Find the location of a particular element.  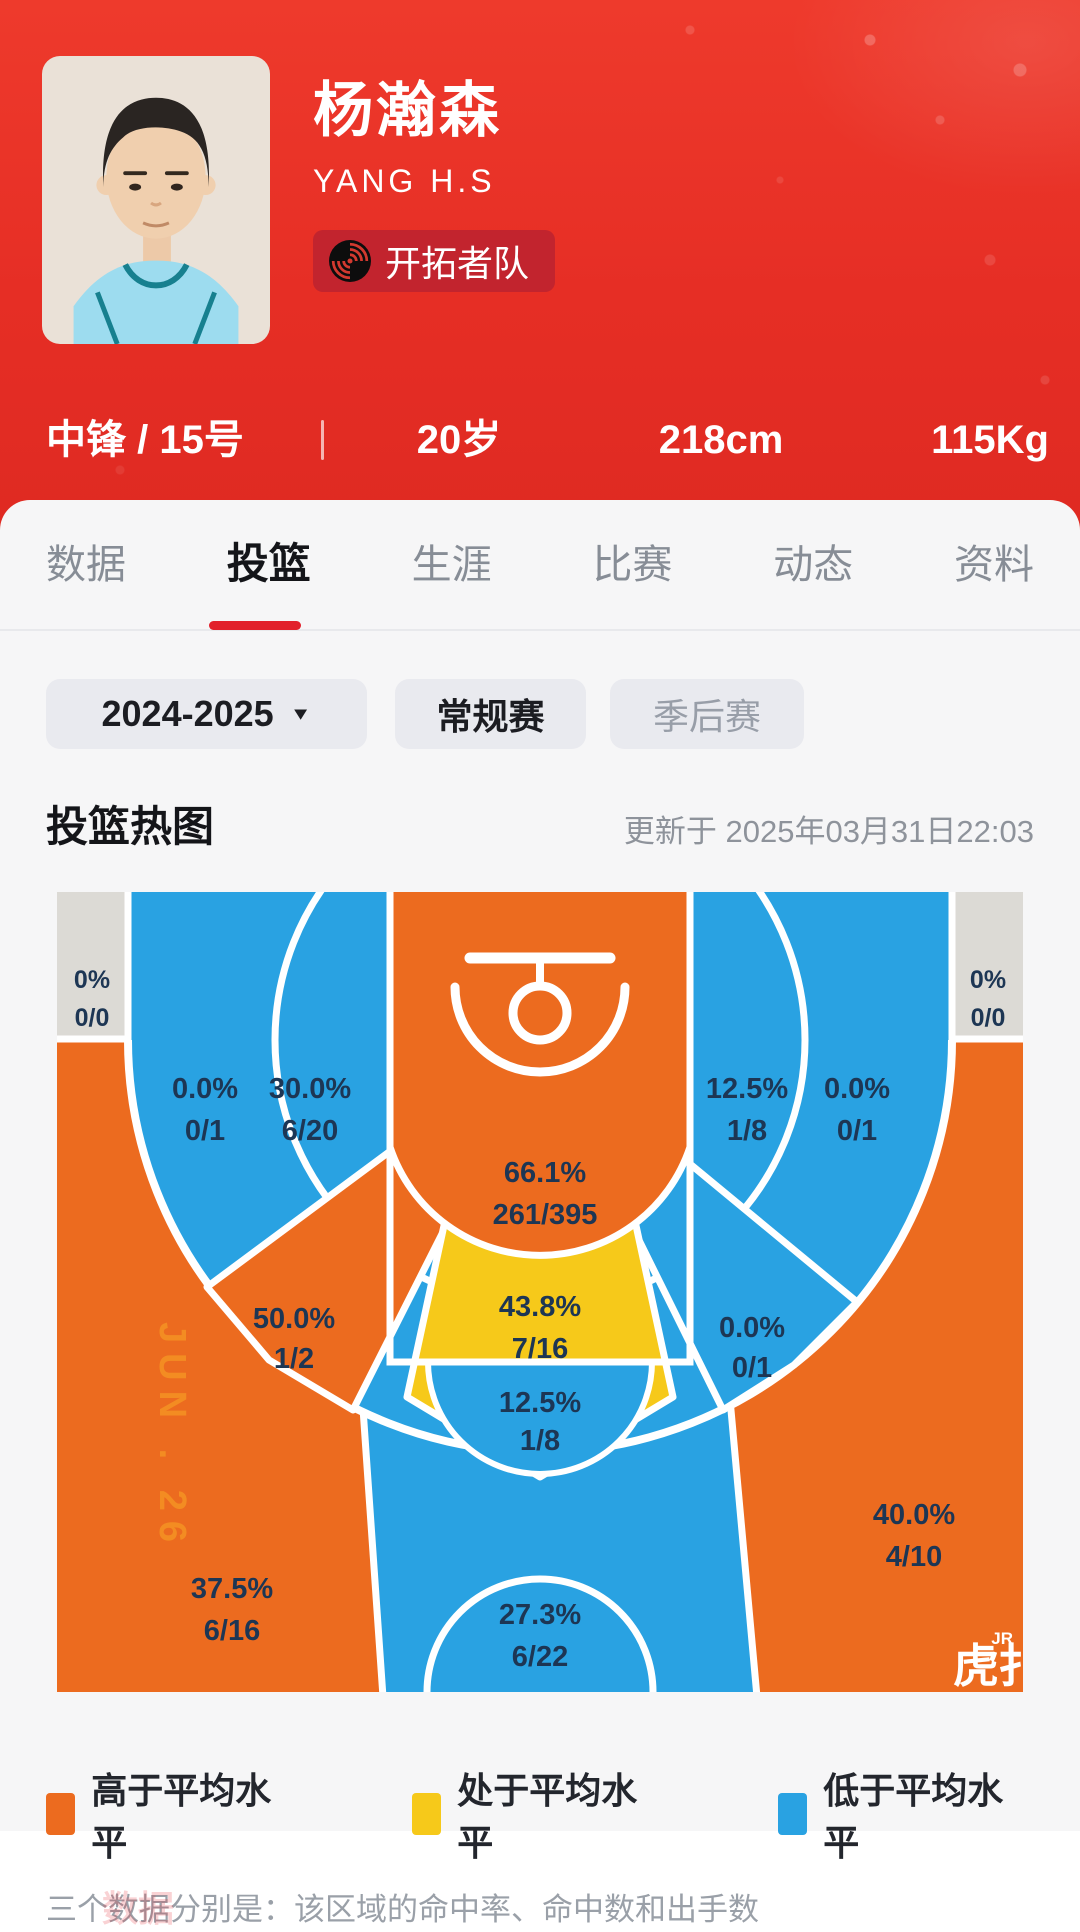

label-corner-right-pct: 0% is located at coordinates (988, 980).